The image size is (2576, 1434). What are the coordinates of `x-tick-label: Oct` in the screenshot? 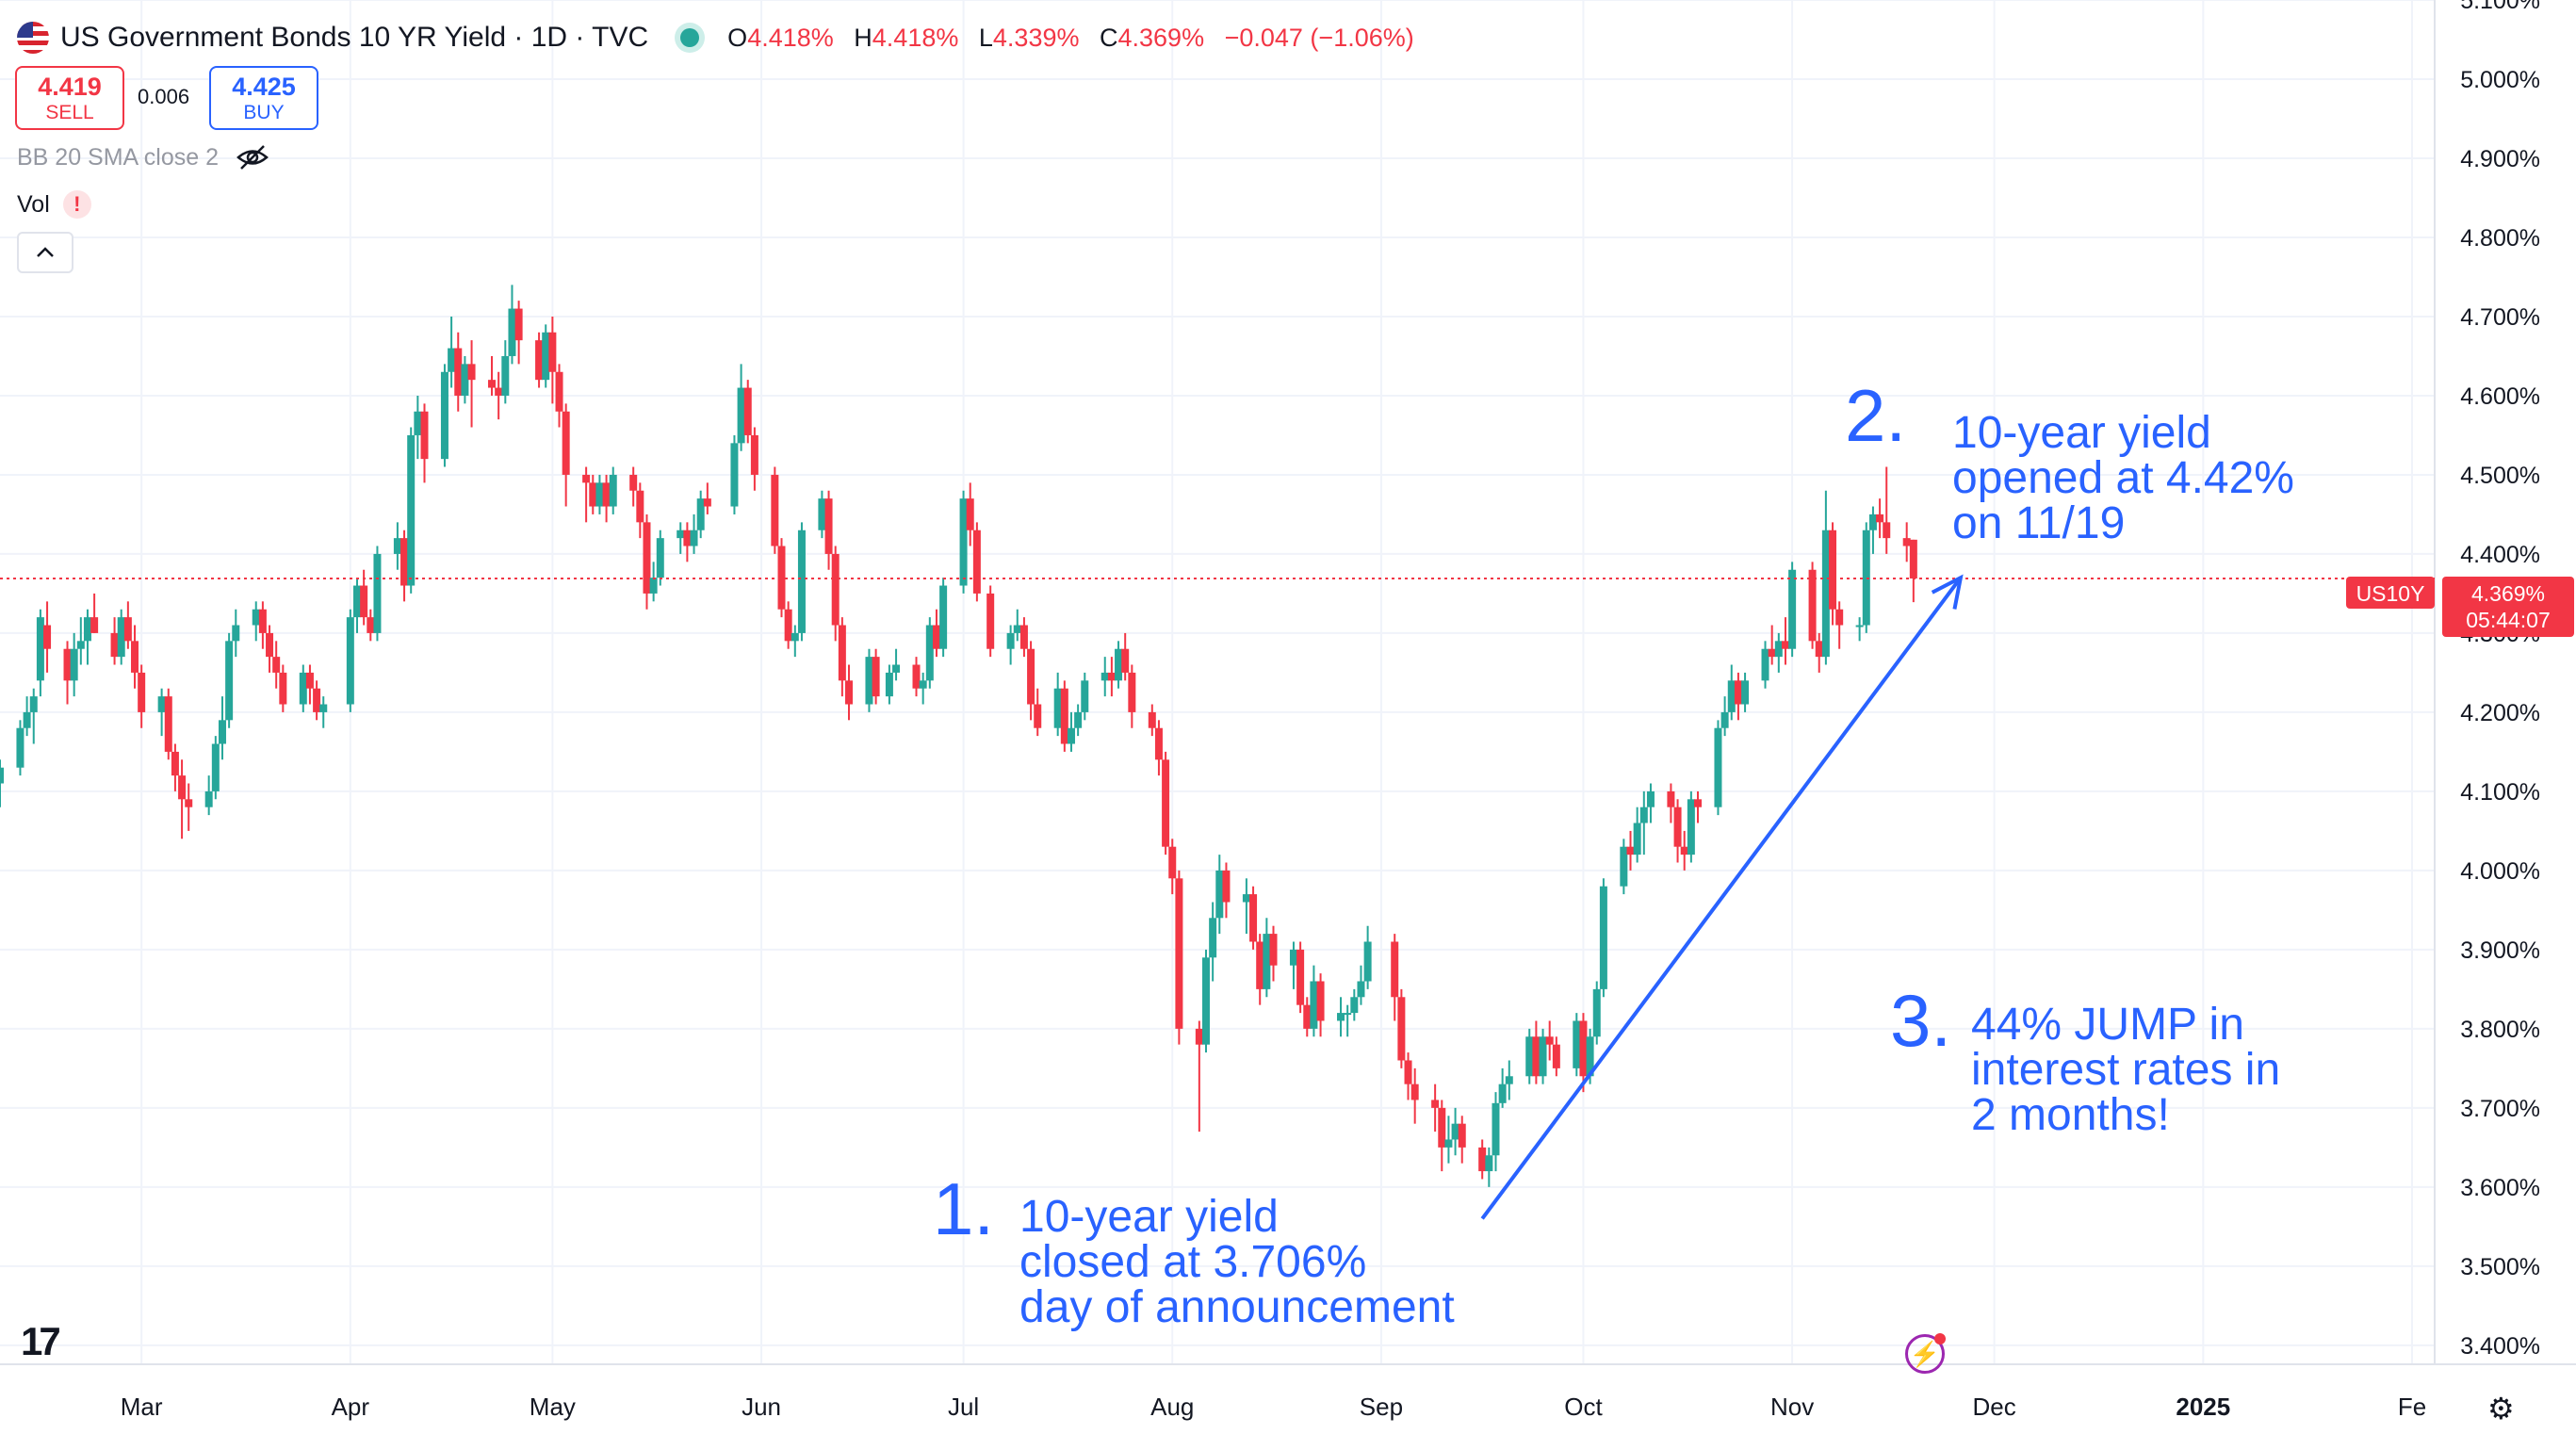 It's located at (1583, 1407).